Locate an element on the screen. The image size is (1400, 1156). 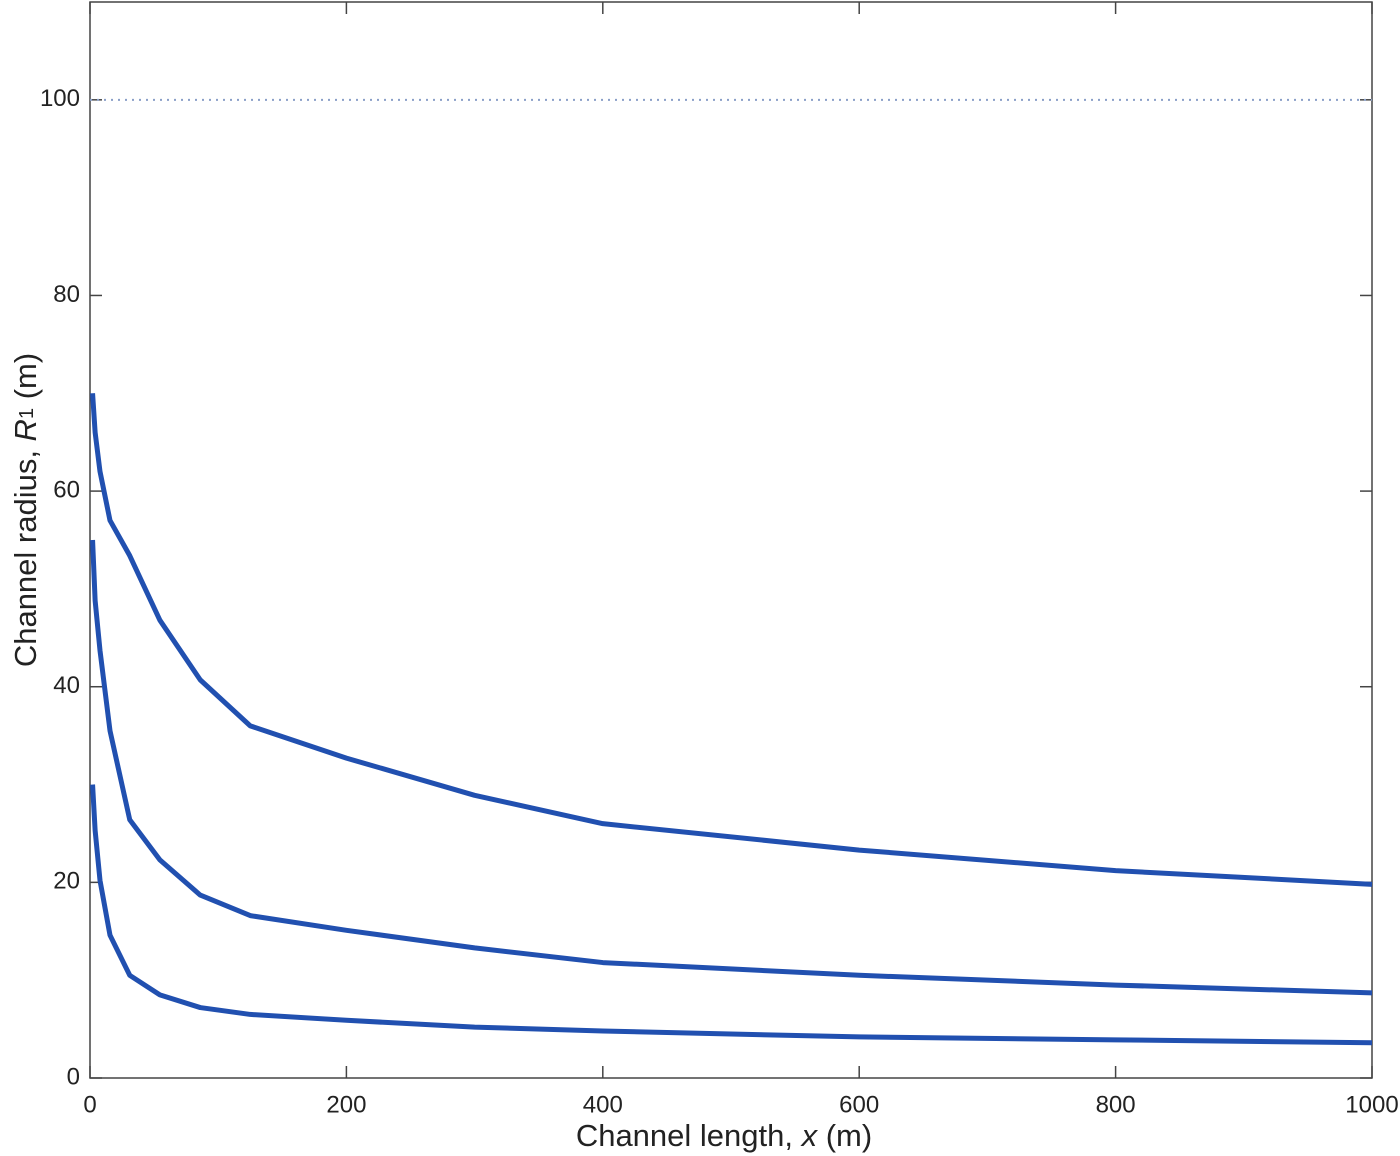
y-tick-label: 40 is located at coordinates (66, 685).